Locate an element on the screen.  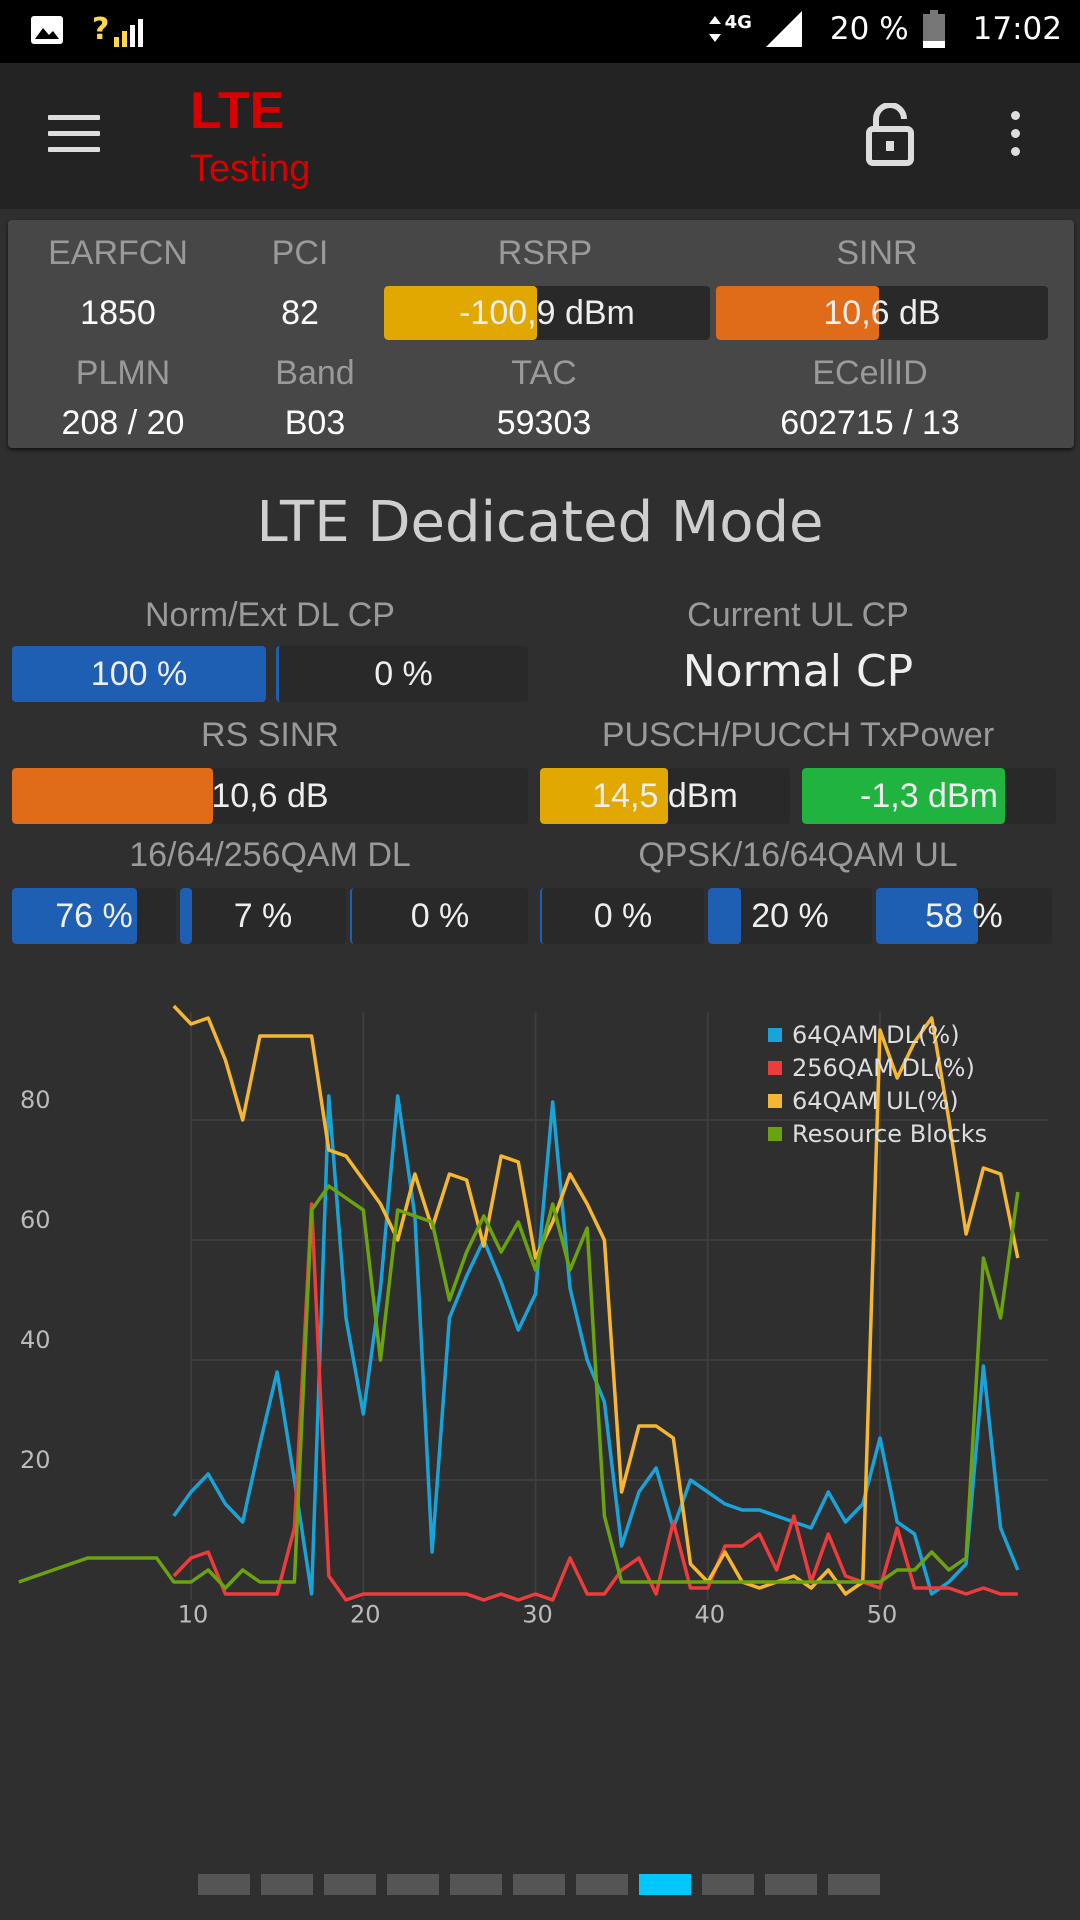
qam-ul-label: QPSK/16/64QAM UL is located at coordinates (798, 855).